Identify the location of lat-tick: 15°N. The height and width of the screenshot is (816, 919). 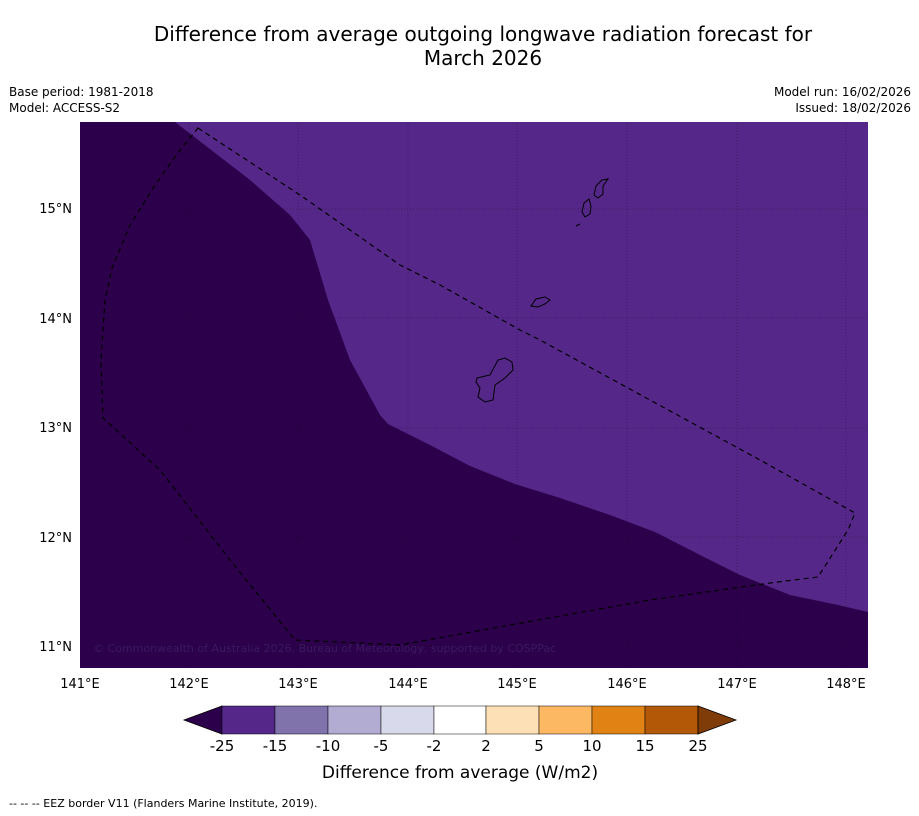
(55, 209).